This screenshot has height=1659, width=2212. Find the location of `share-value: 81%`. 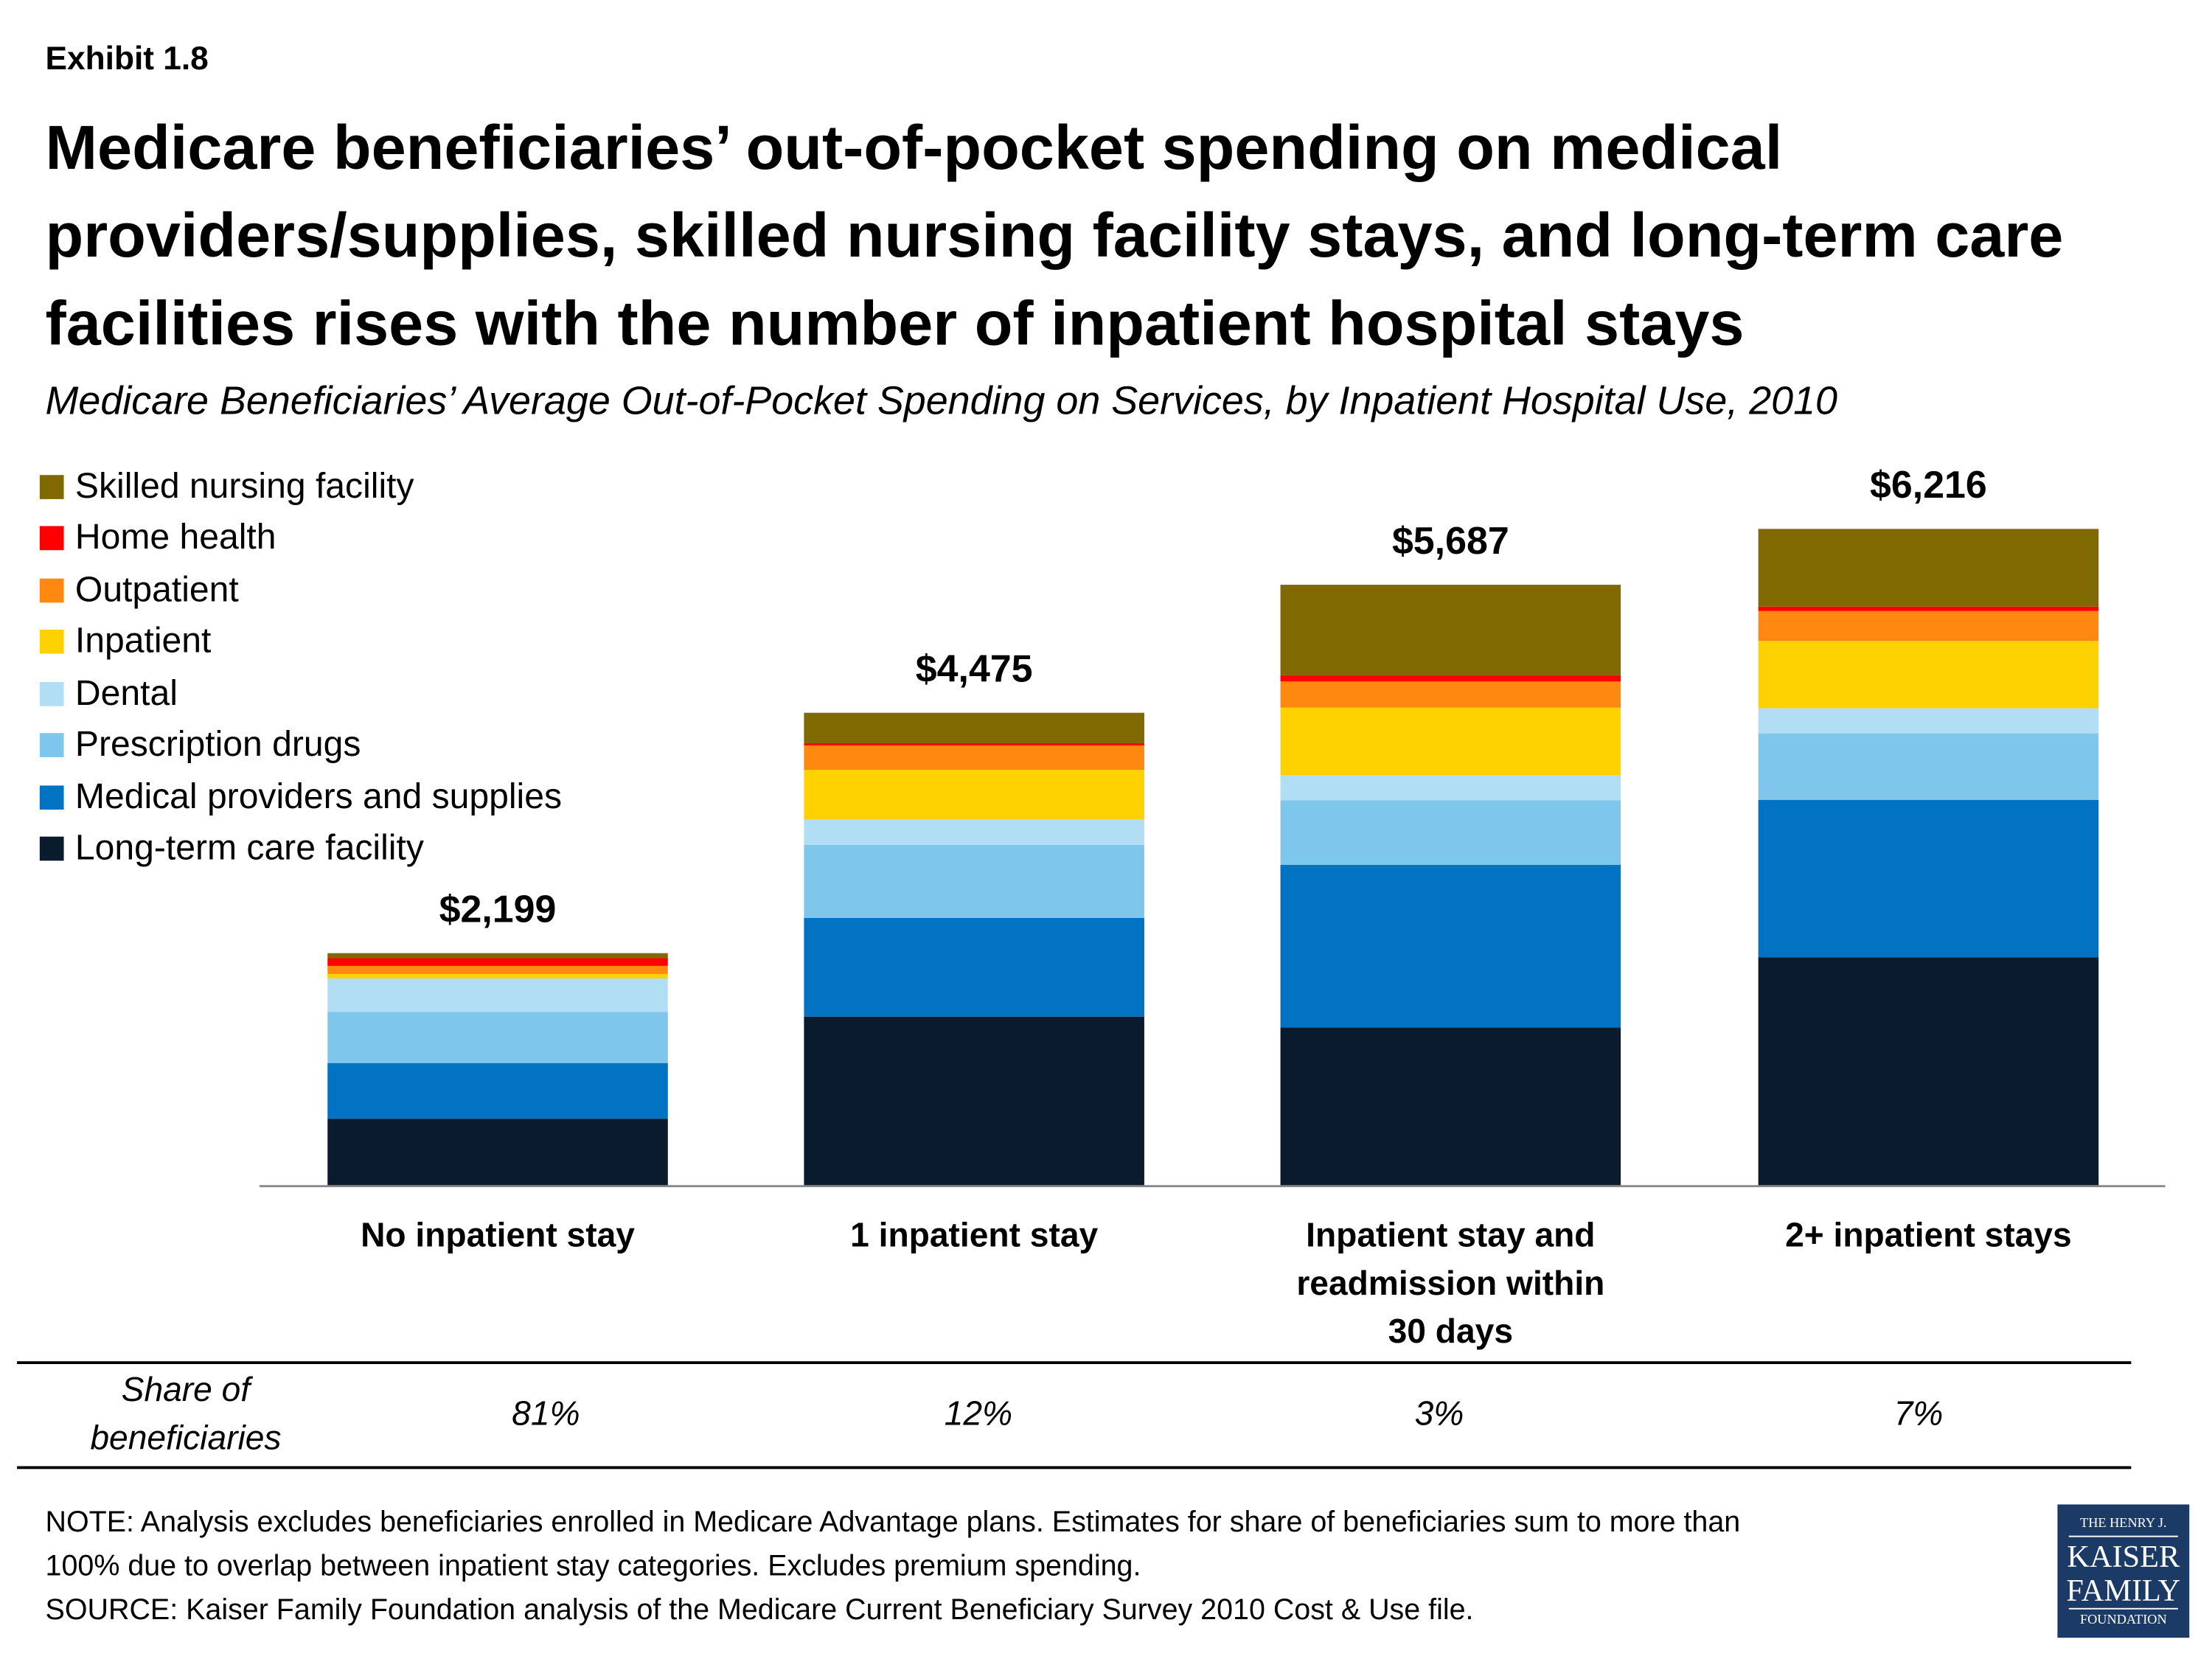

share-value: 81% is located at coordinates (546, 1414).